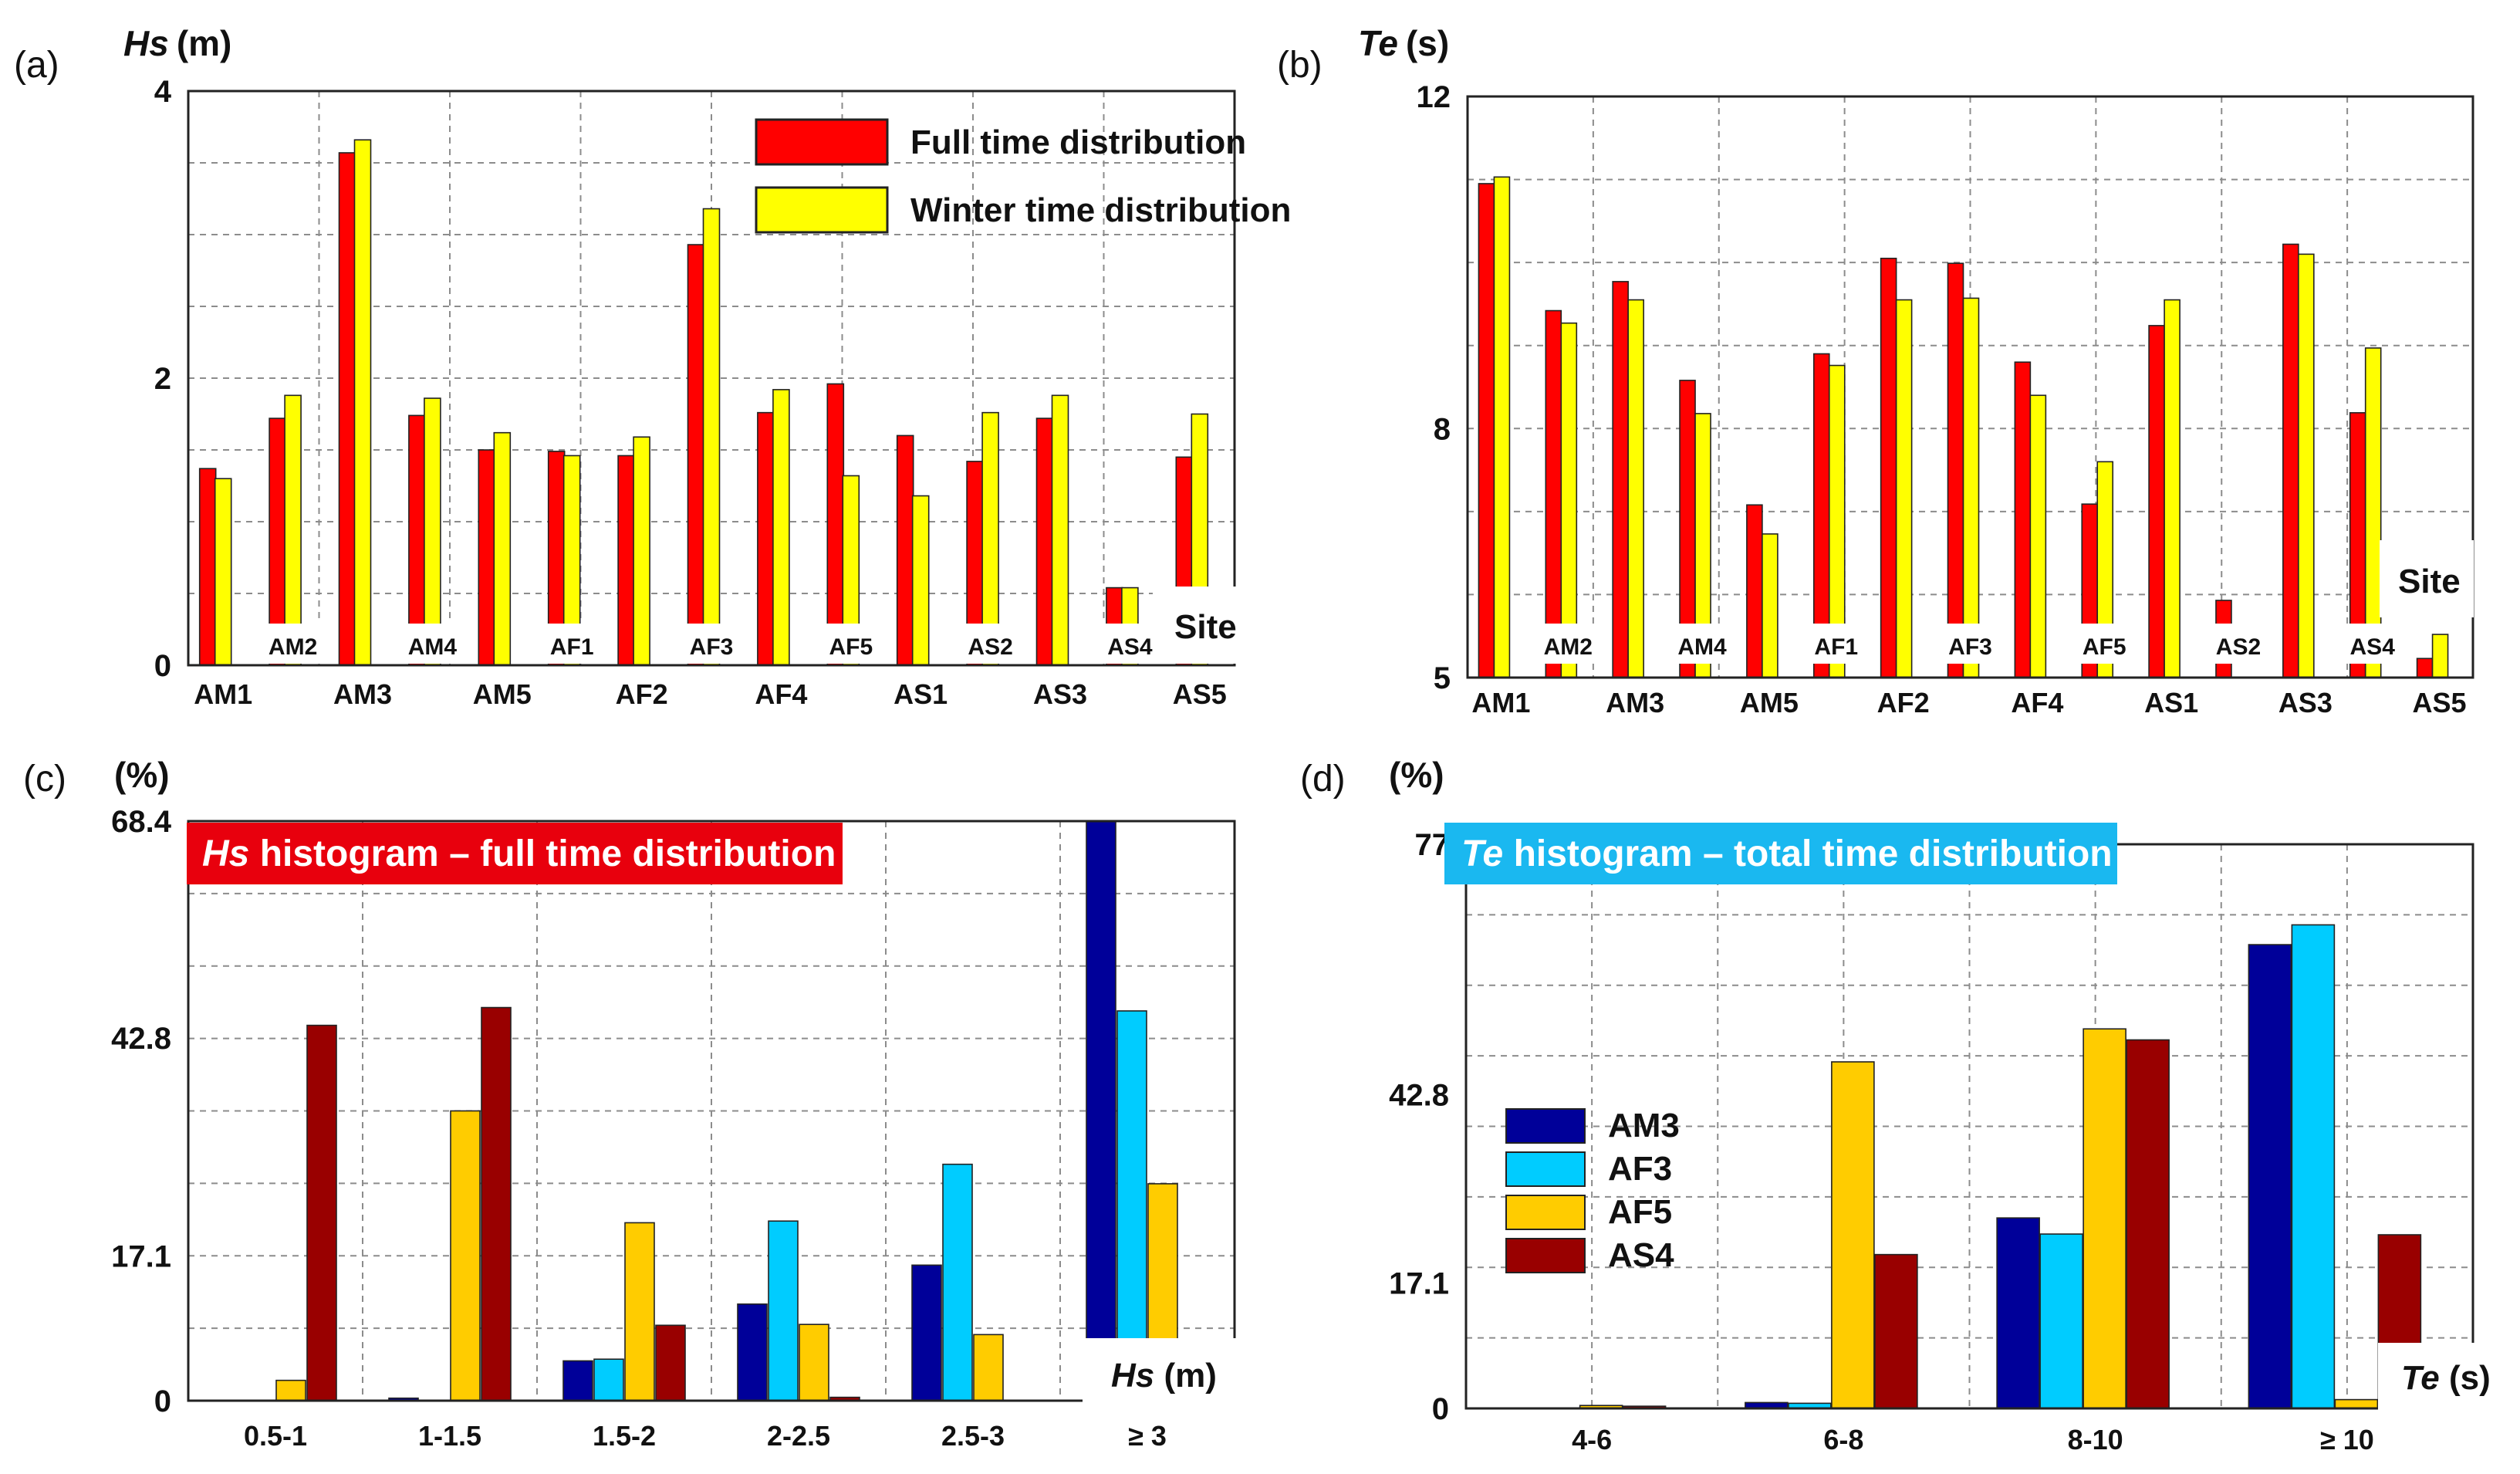  I want to click on panel-d-ylabel: (%), so click(1416, 775).